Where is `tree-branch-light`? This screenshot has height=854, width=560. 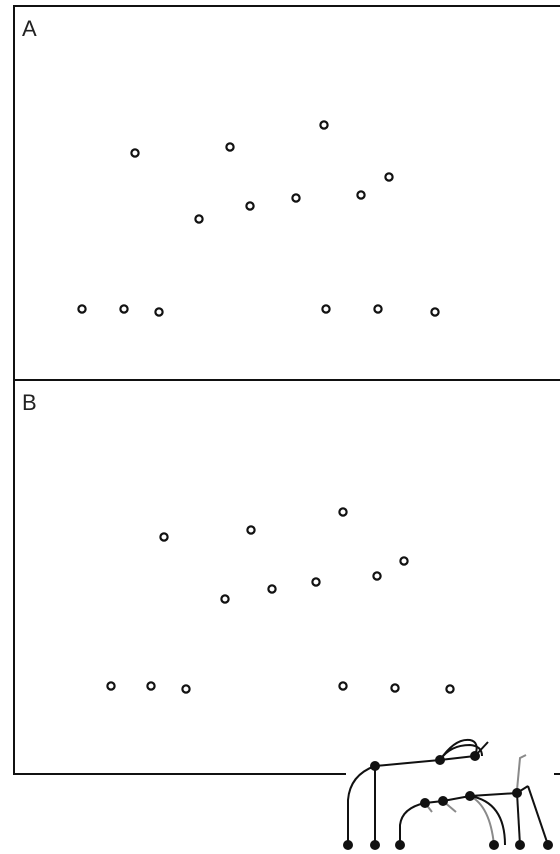
tree-branch-light is located at coordinates (482, 820).